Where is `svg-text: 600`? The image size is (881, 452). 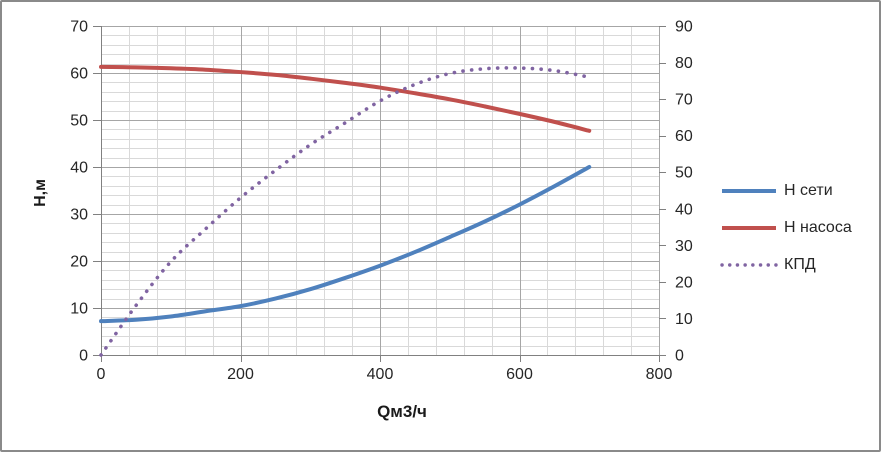 svg-text: 600 is located at coordinates (519, 374).